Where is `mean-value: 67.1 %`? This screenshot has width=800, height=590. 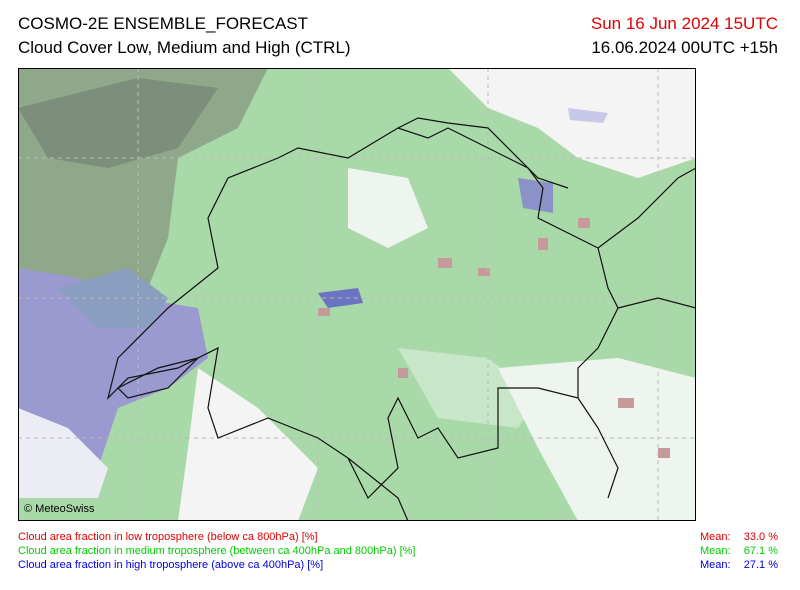
mean-value: 67.1 % is located at coordinates (760, 551).